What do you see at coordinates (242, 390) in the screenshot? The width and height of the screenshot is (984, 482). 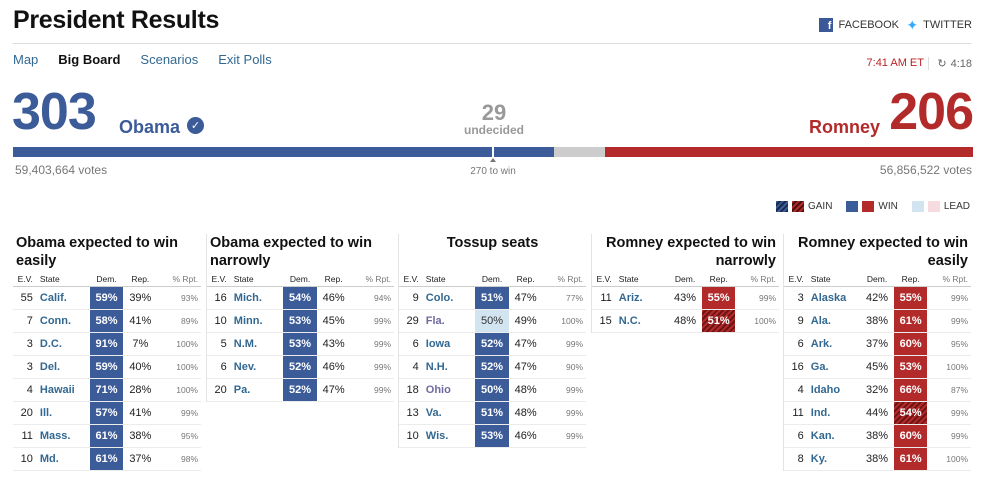 I see `state-link: Pa.` at bounding box center [242, 390].